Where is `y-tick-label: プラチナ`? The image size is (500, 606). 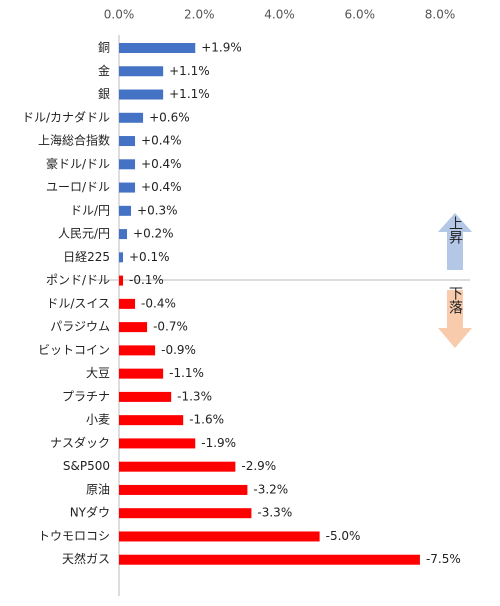 y-tick-label: プラチナ is located at coordinates (86, 396).